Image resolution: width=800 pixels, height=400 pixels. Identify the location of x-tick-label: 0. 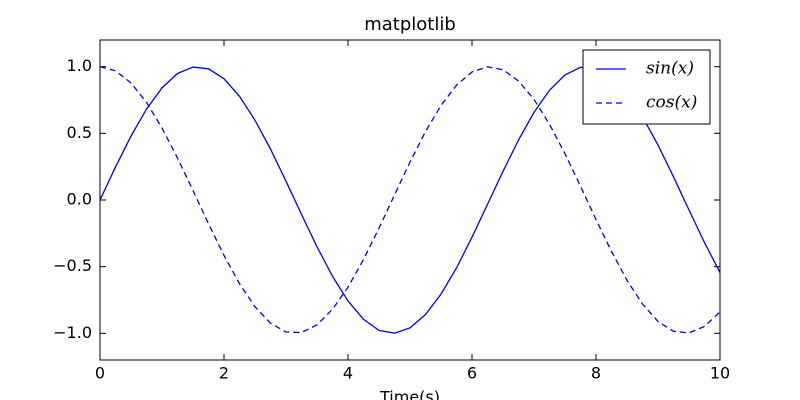
(100, 373).